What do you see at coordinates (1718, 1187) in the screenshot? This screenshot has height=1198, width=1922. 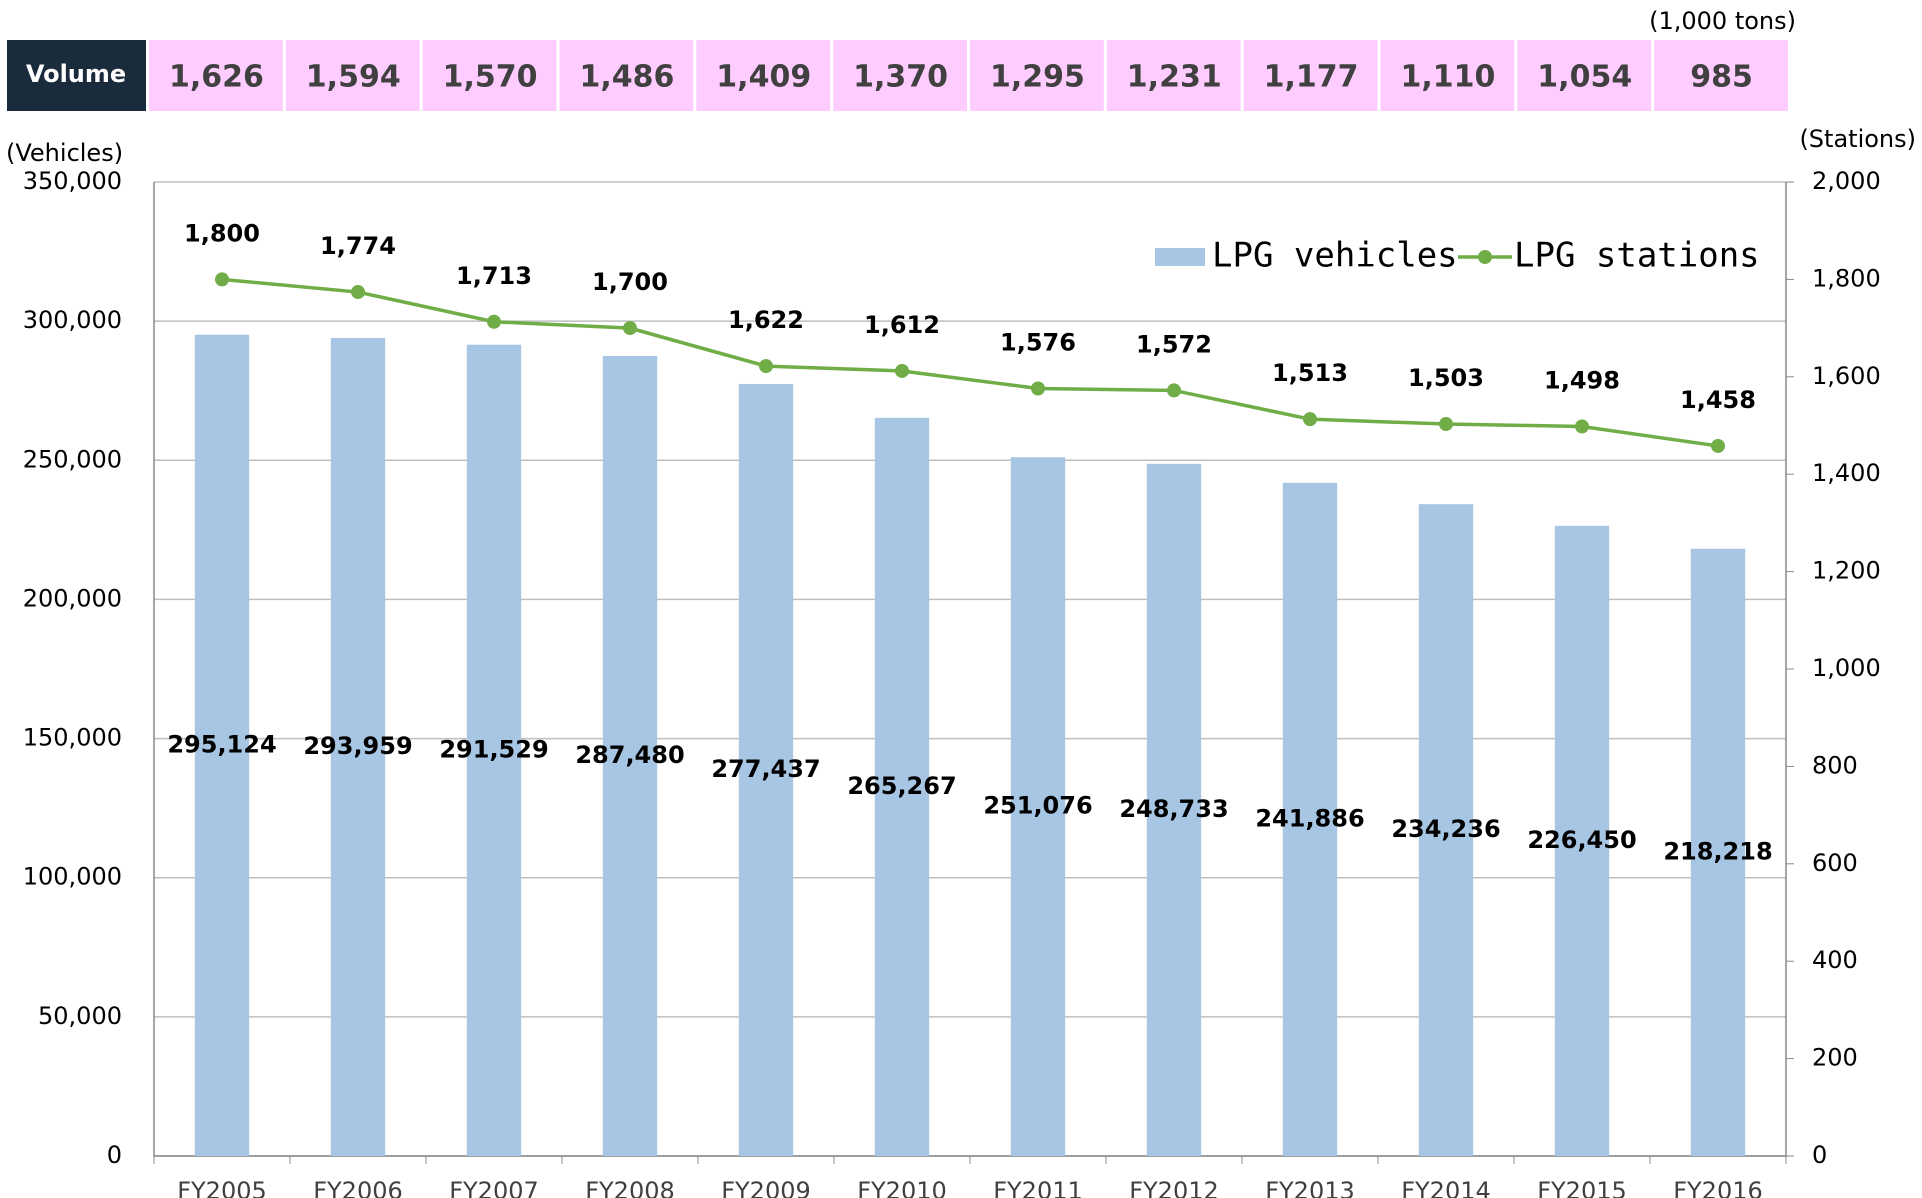 I see `x-tick-label: FY2016` at bounding box center [1718, 1187].